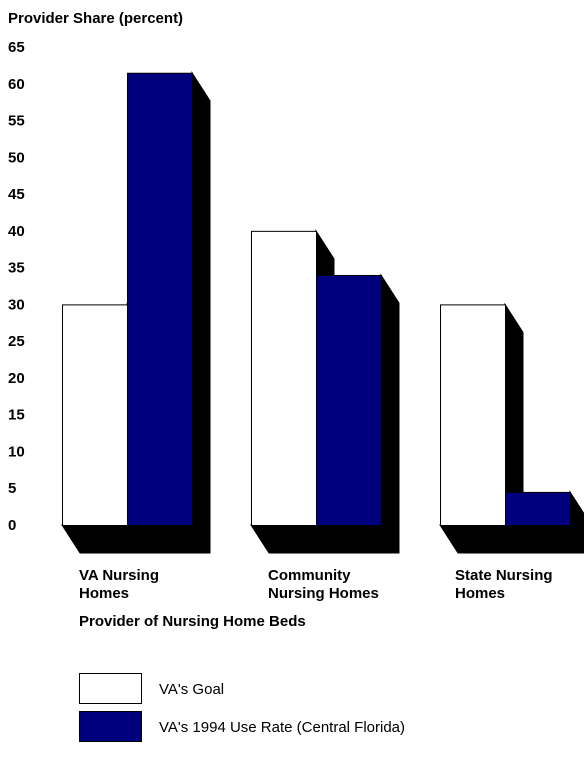 The height and width of the screenshot is (757, 584). I want to click on x-axis-title: Provider of Nursing Home Beds, so click(192, 621).